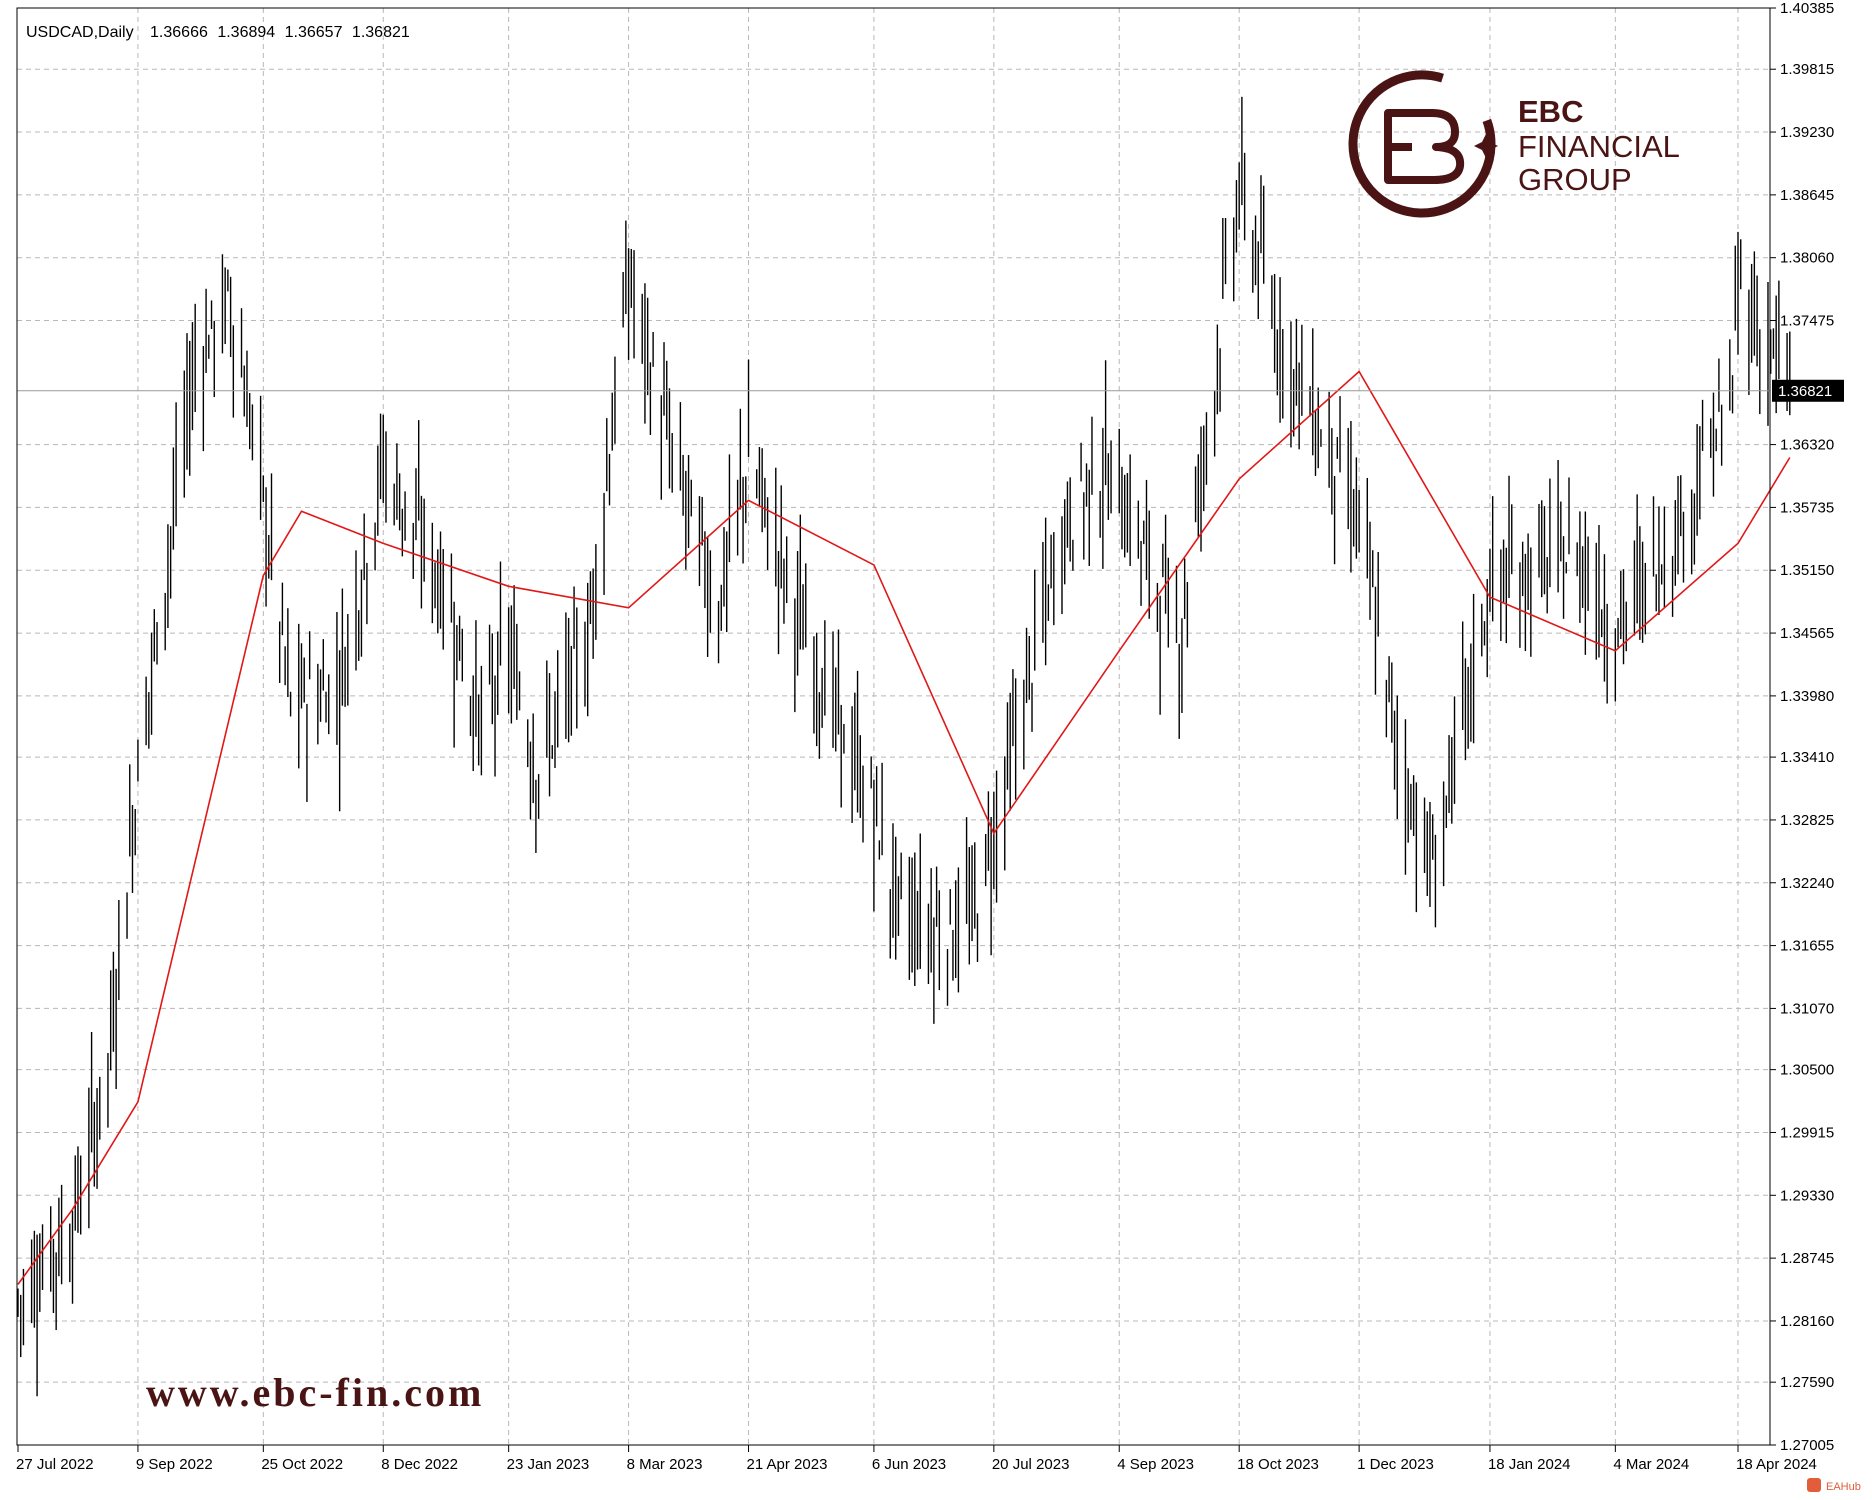  Describe the element at coordinates (1575, 179) in the screenshot. I see `logo-line3: GROUP` at that location.